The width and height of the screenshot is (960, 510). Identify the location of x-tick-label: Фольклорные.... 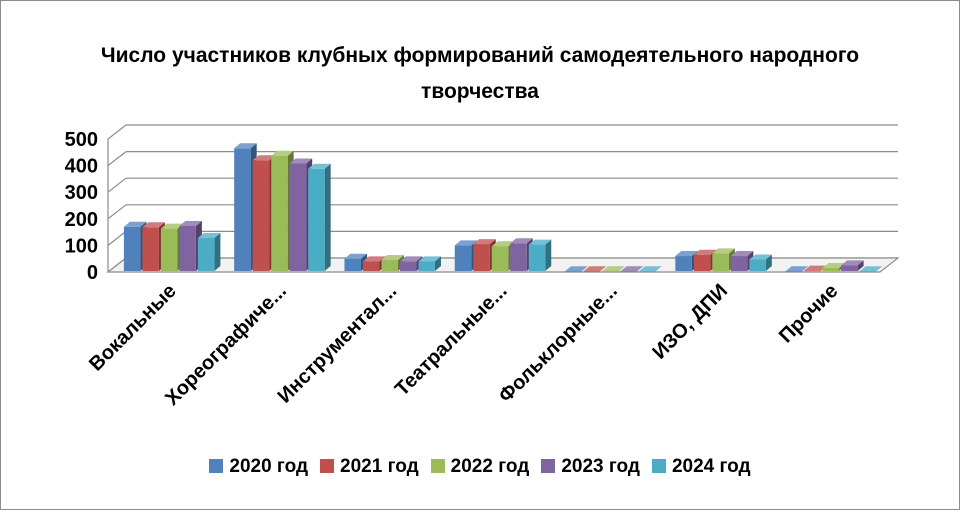
(558, 343).